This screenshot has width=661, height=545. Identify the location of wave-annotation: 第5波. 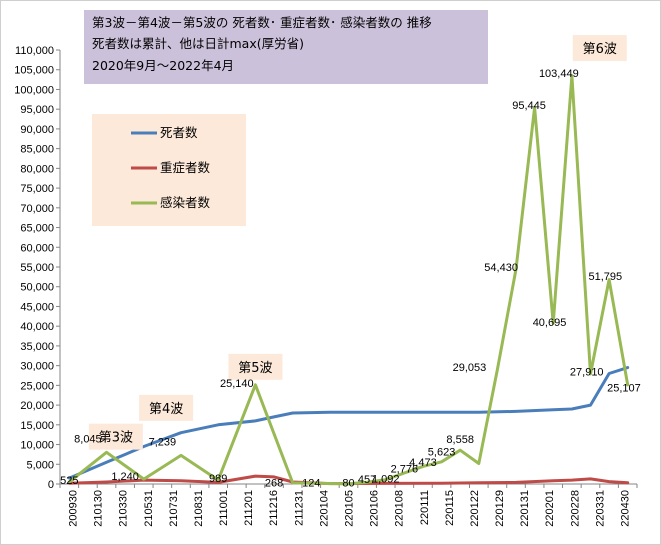
(255, 366).